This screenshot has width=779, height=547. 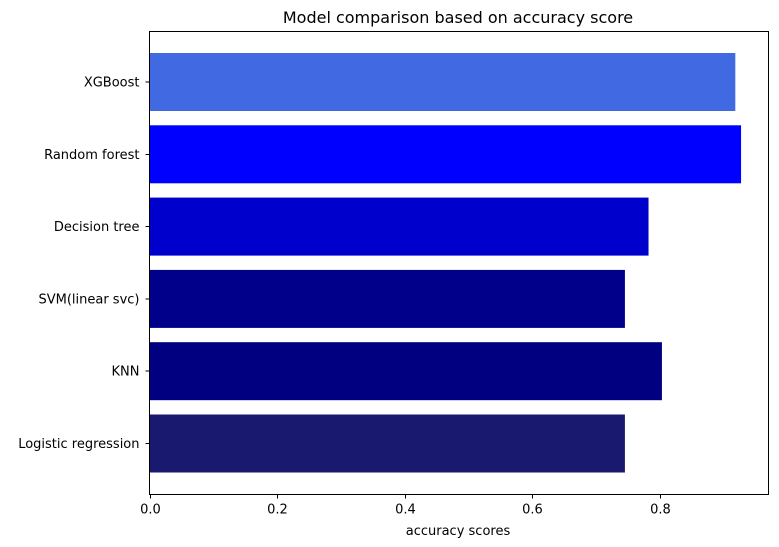 I want to click on x-ticks-group: 0.0 0.2 0.4 0.6 0.8, so click(x=405, y=506).